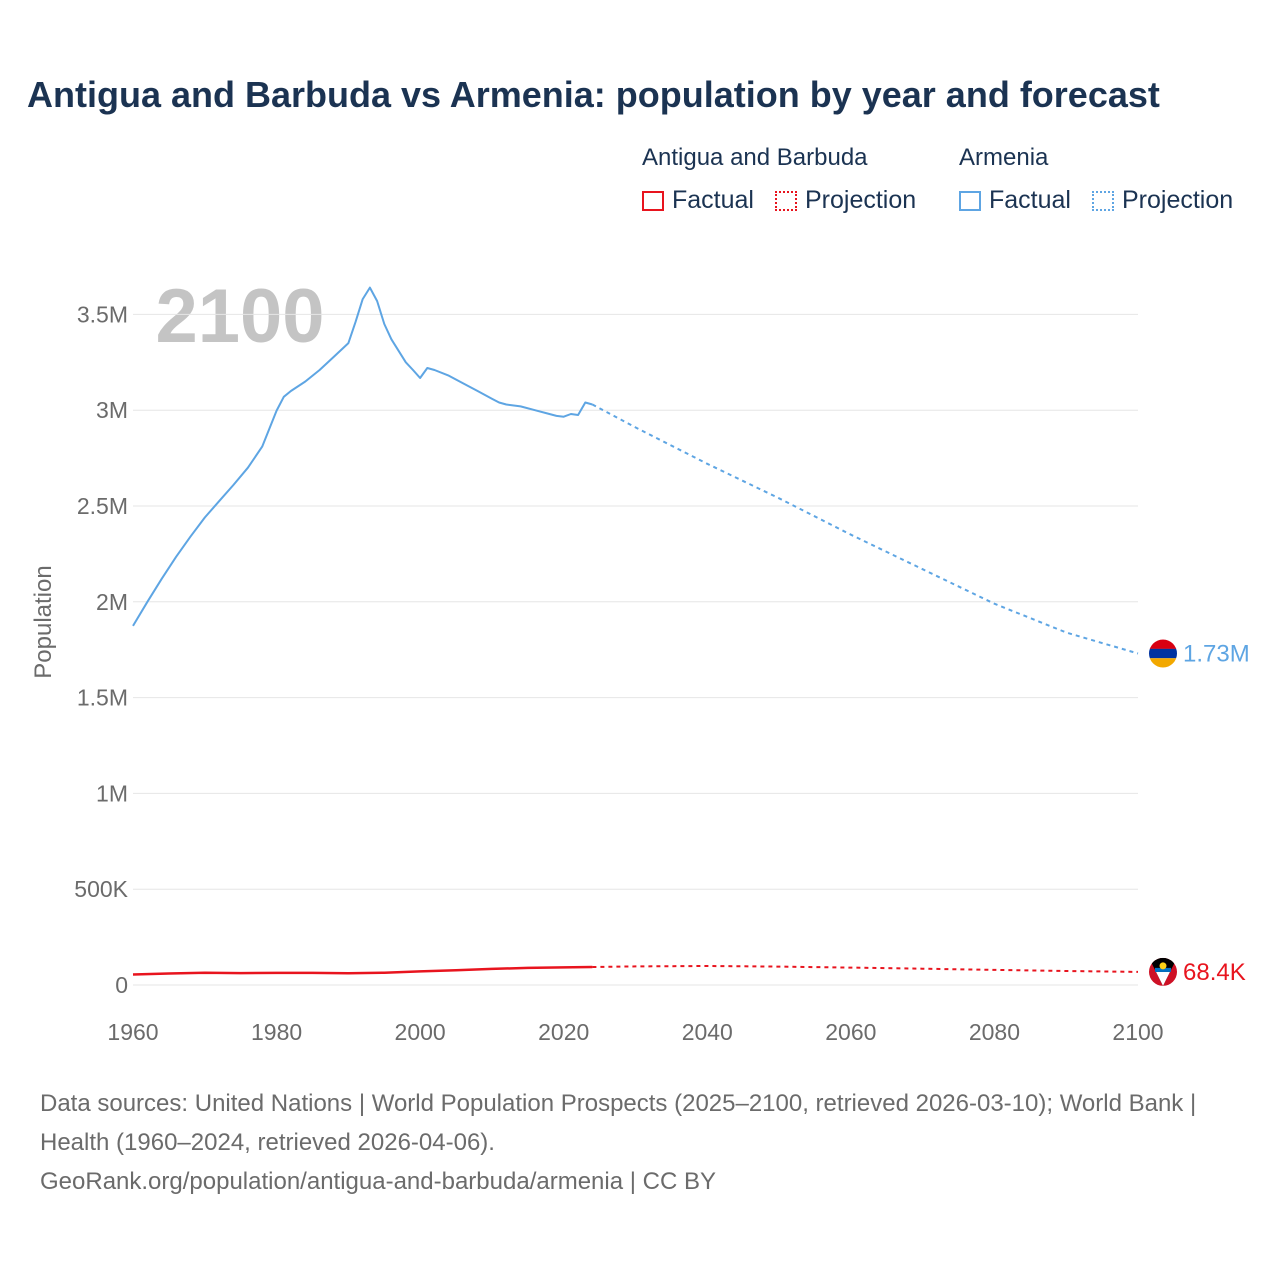 This screenshot has width=1280, height=1280. Describe the element at coordinates (865, 529) in the screenshot. I see `armenia-projection-line` at that location.